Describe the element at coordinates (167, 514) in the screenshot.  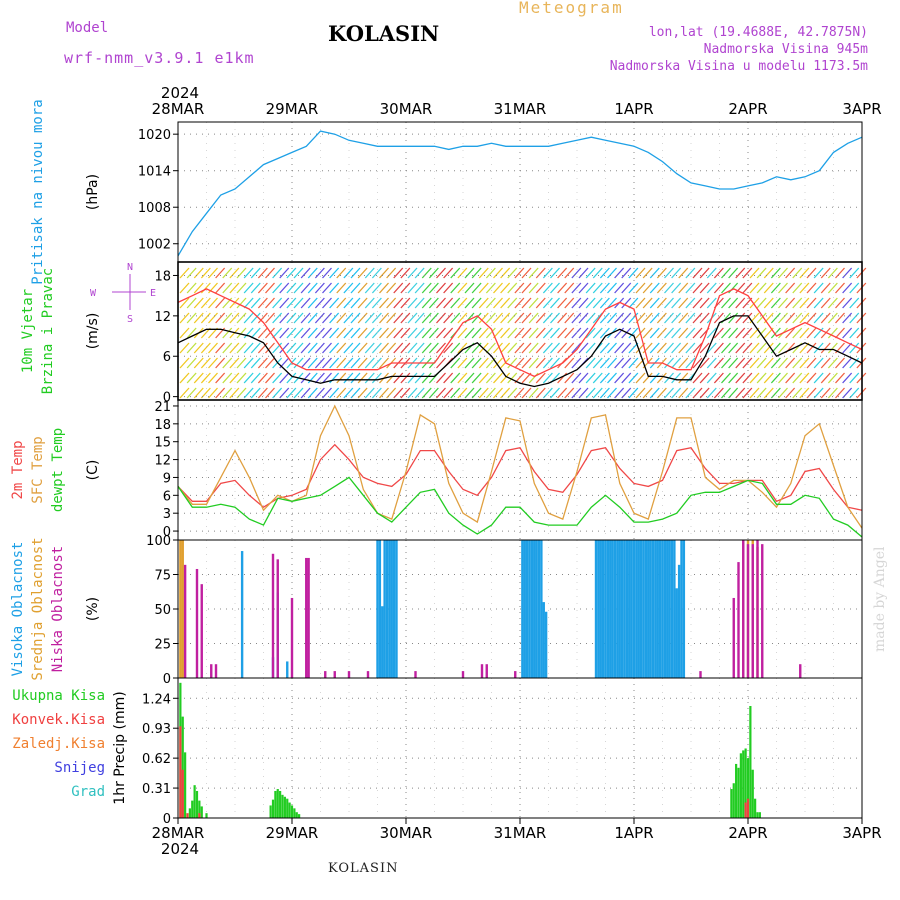
I see `y-tick-label: 3` at that location.